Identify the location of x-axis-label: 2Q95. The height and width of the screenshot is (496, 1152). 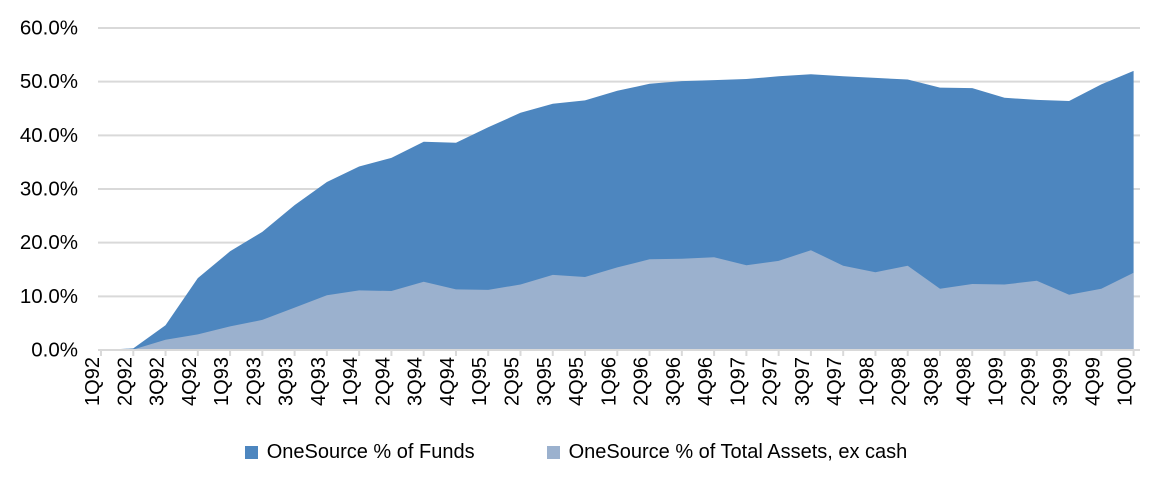
(512, 381).